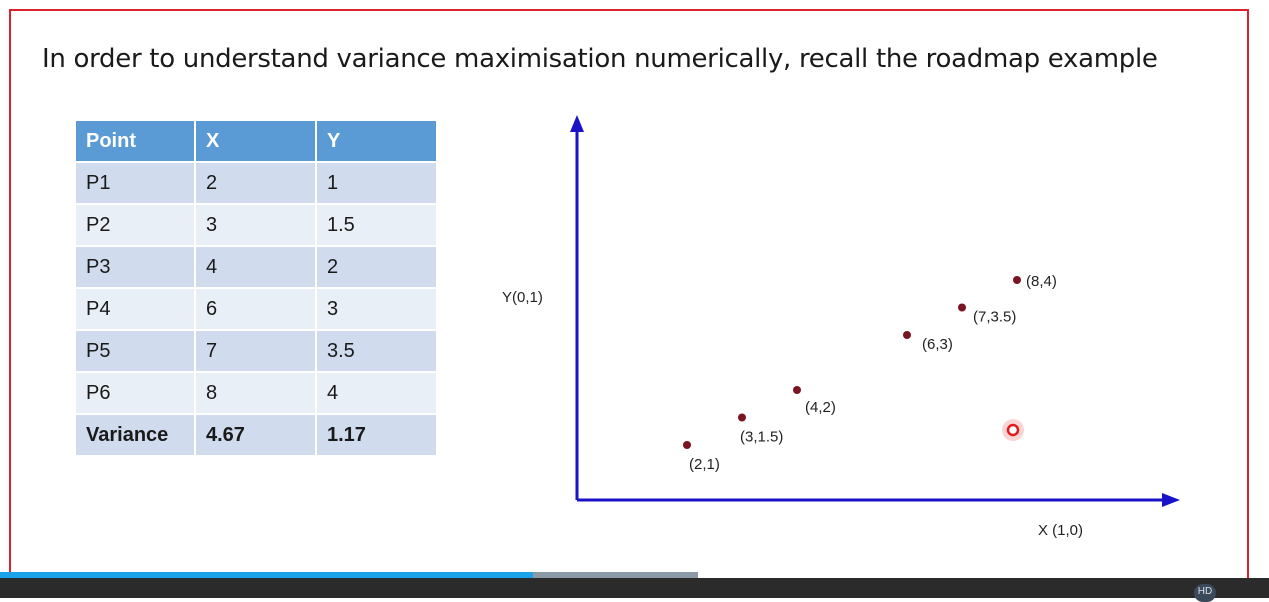 This screenshot has width=1269, height=602. Describe the element at coordinates (376, 435) in the screenshot. I see `variance-y: 1.17` at that location.